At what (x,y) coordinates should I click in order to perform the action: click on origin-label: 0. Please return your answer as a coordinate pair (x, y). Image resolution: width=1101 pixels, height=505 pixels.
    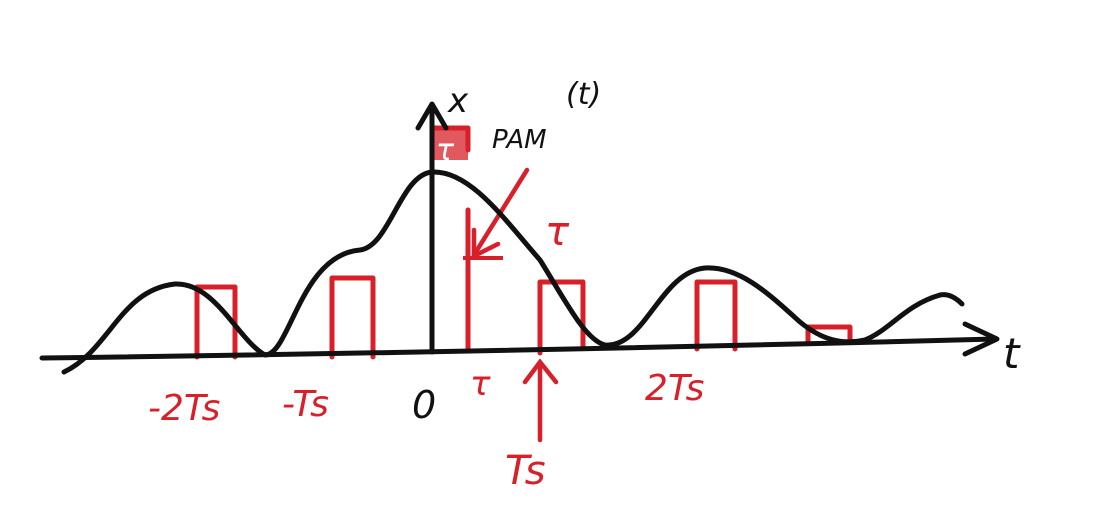
    Looking at the image, I should click on (424, 405).